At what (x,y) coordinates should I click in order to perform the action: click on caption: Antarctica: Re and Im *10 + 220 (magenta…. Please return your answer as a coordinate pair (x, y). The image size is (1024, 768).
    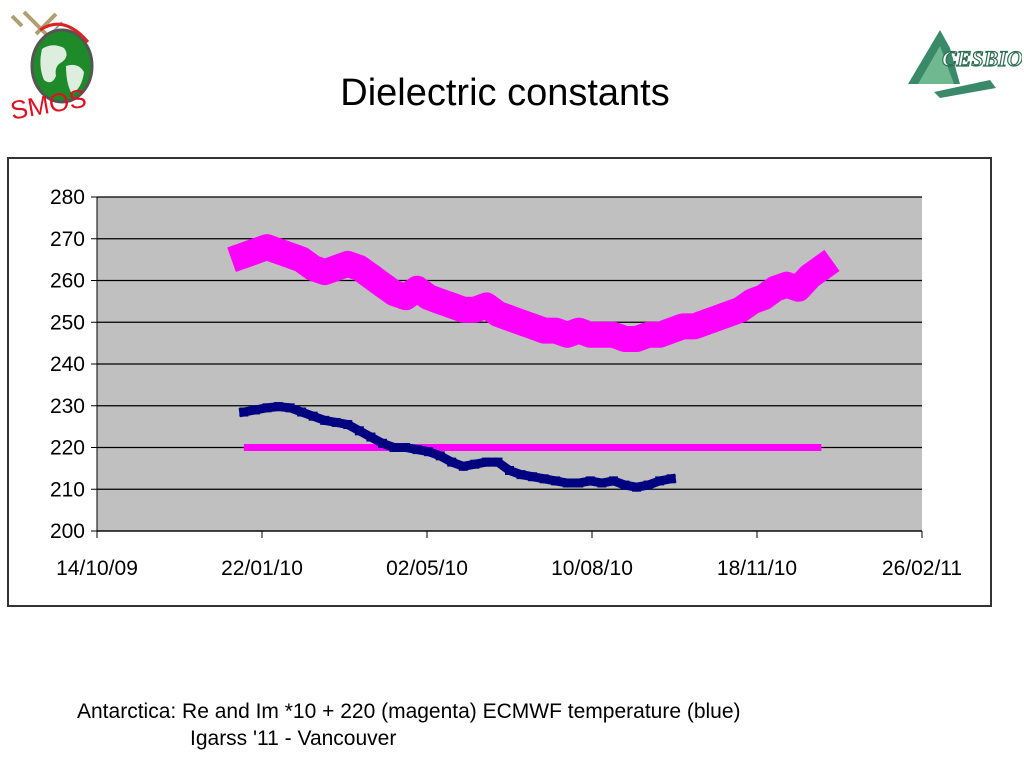
    Looking at the image, I should click on (409, 725).